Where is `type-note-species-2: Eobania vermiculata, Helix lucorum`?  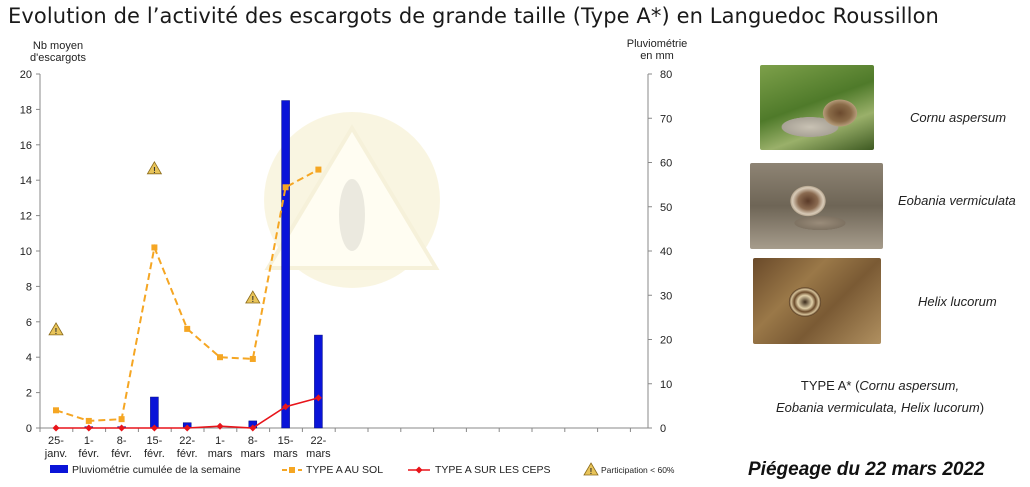
type-note-species-2: Eobania vermiculata, Helix lucorum is located at coordinates (877, 407).